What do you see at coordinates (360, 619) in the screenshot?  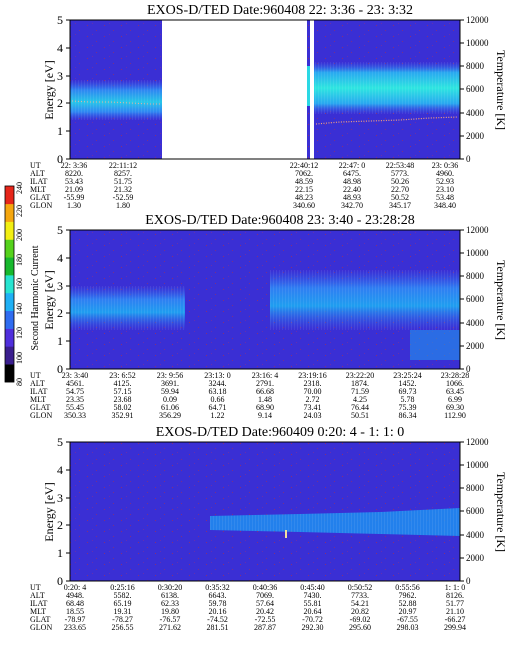 I see `orbit-cell: -69.02` at bounding box center [360, 619].